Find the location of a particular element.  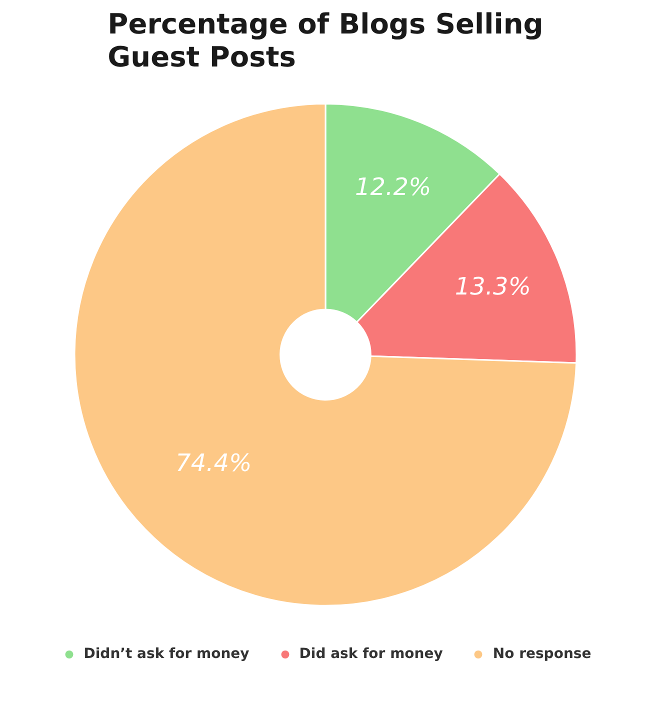

legend-label: Didn’t ask for money is located at coordinates (167, 654).